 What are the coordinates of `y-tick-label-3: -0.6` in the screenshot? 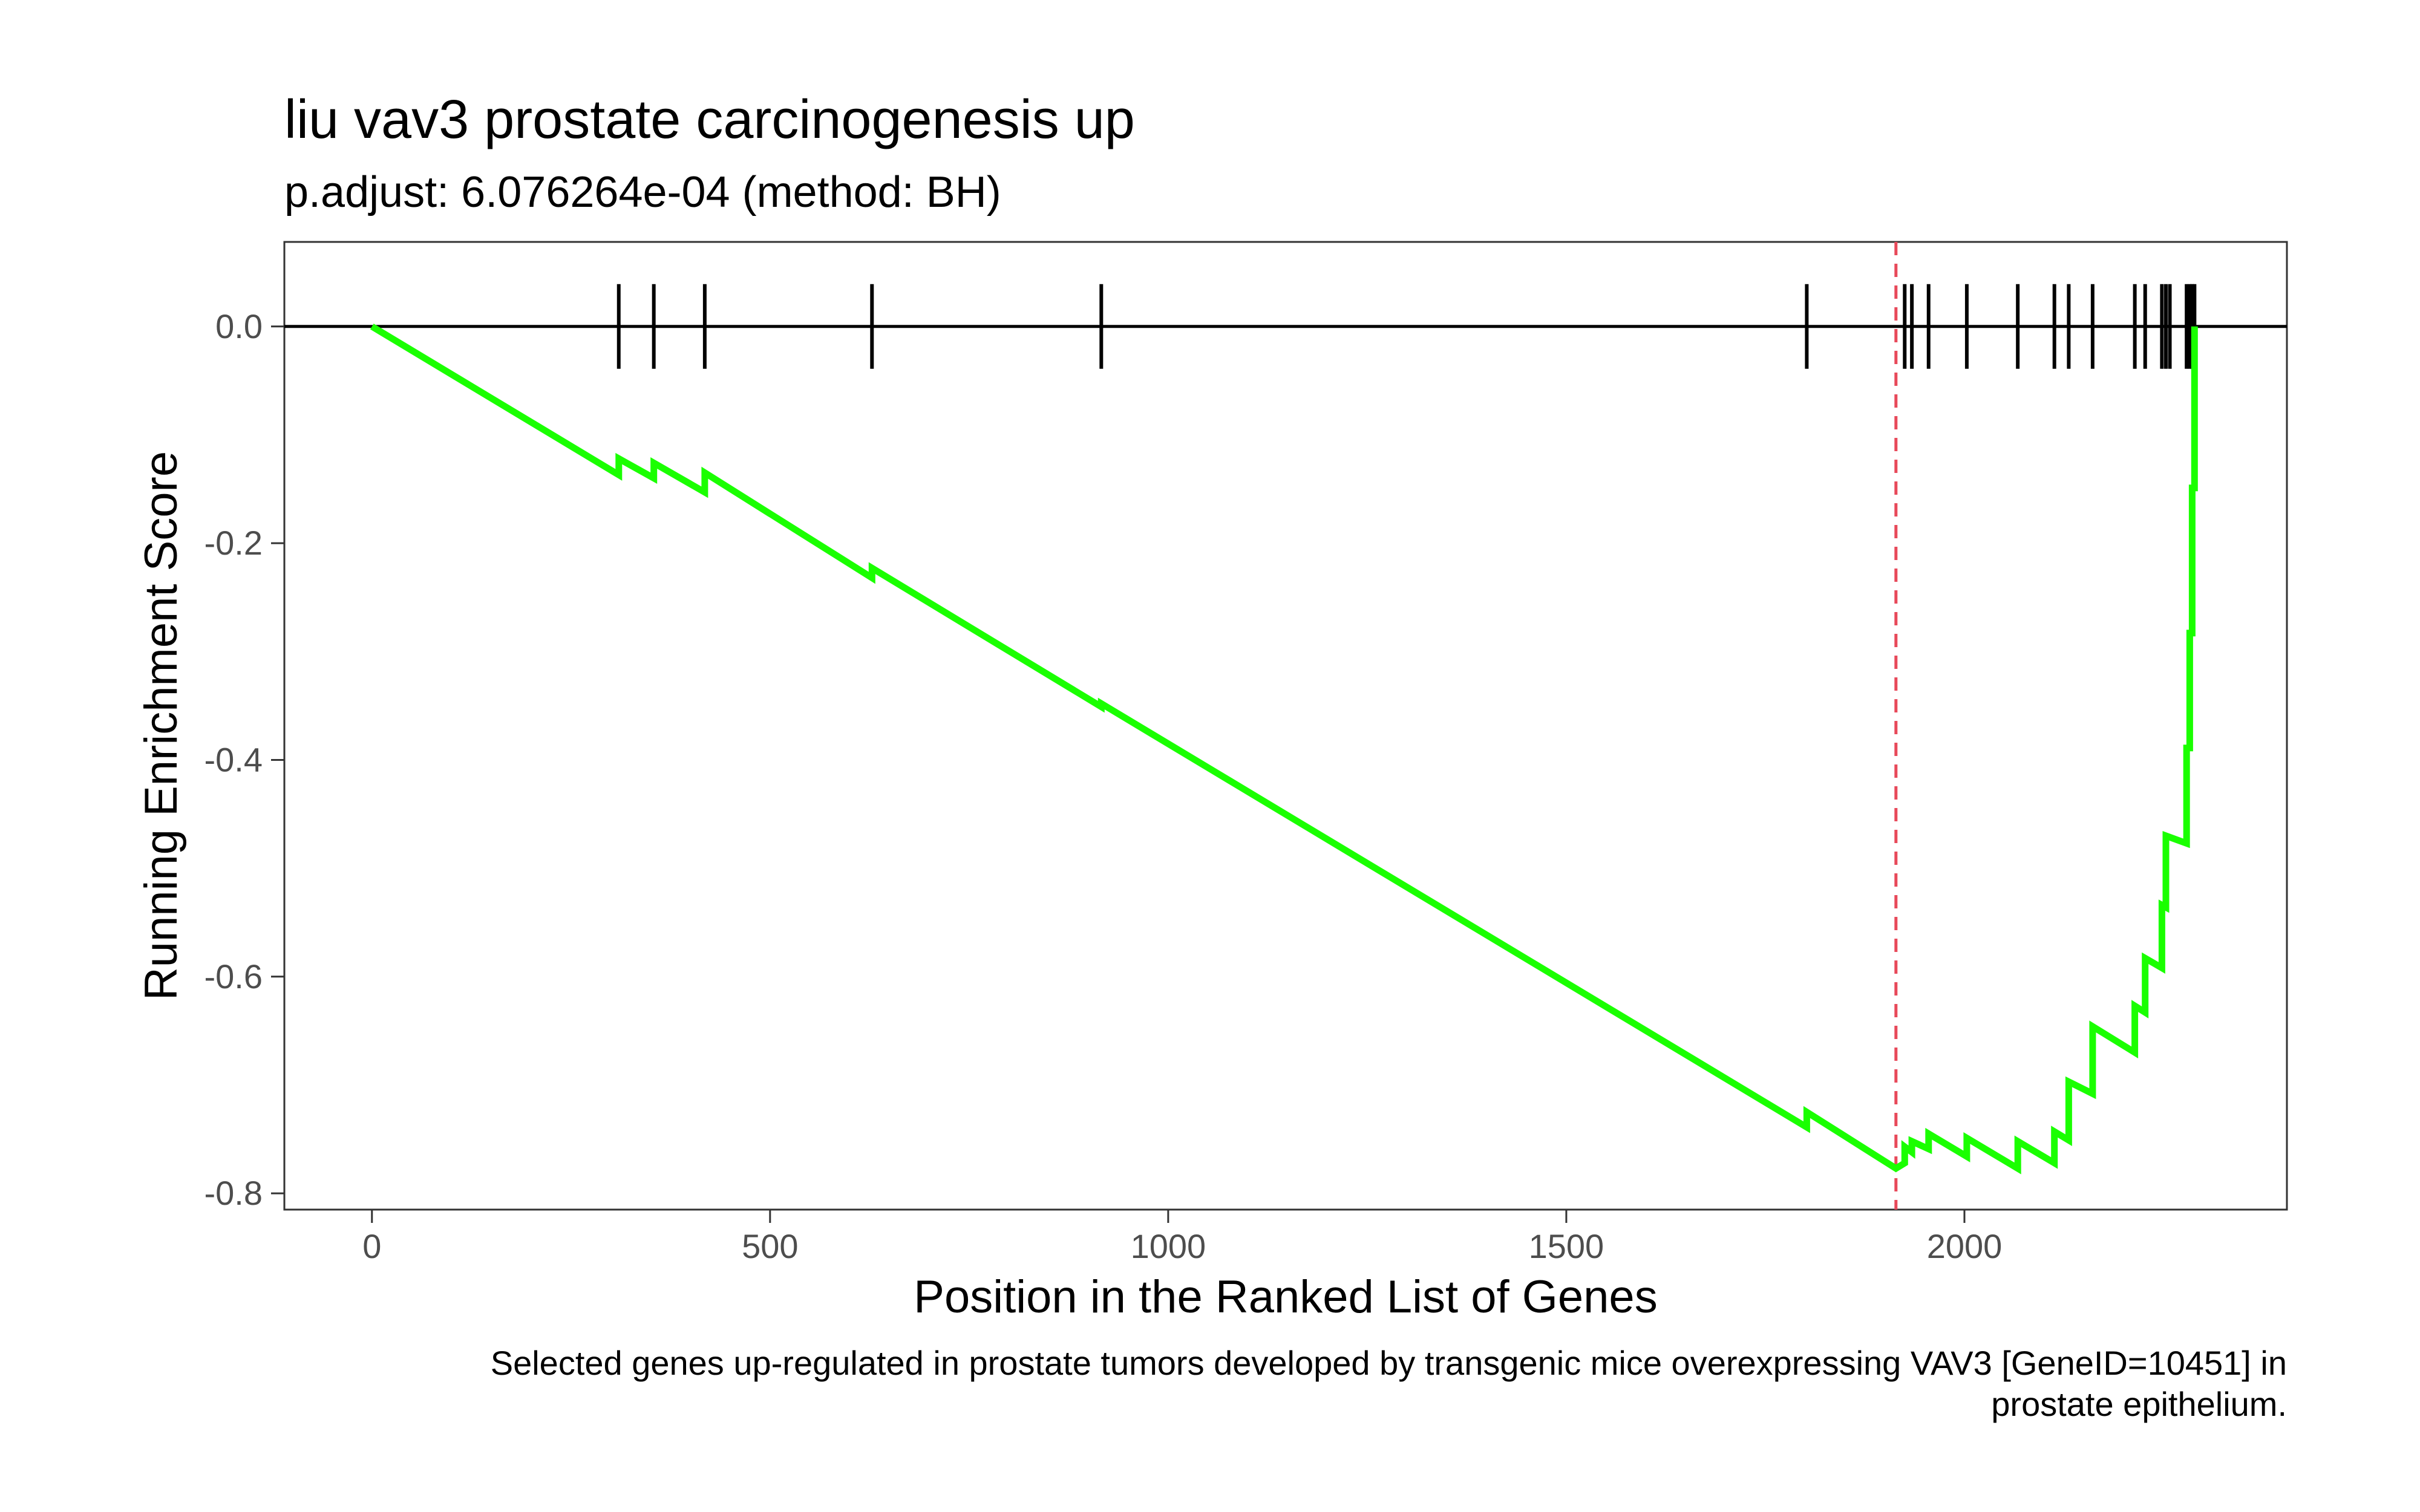 It's located at (233, 977).